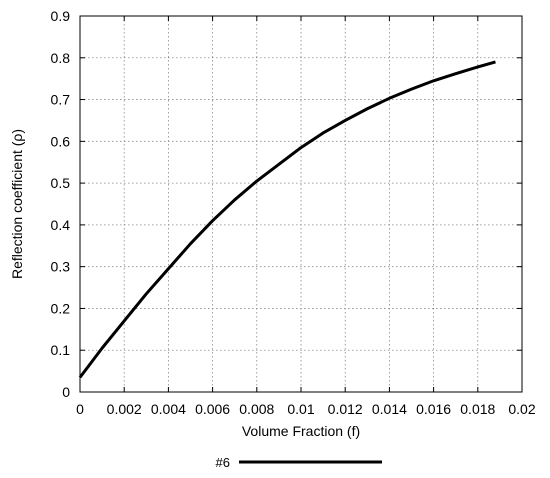 Image resolution: width=550 pixels, height=478 pixels. Describe the element at coordinates (433, 409) in the screenshot. I see `x-tick-label: 0.016` at that location.